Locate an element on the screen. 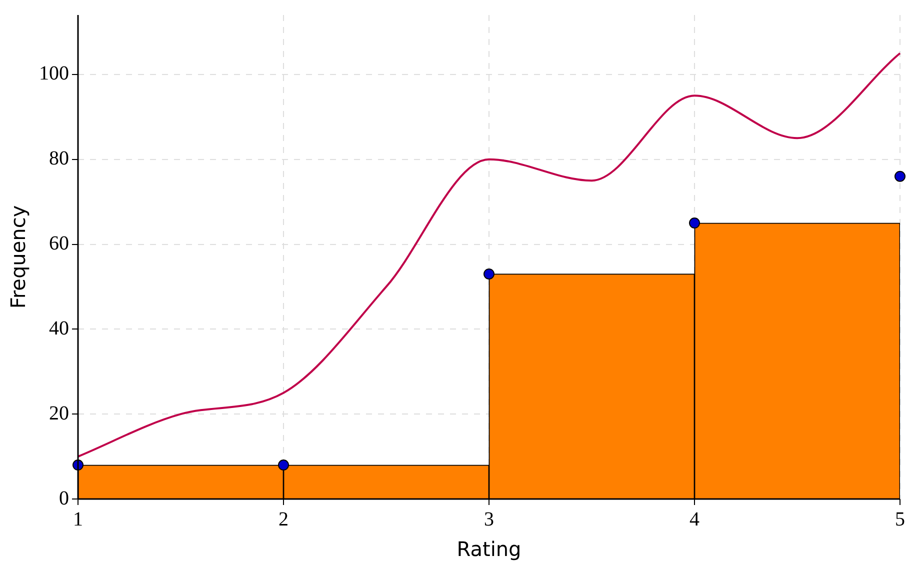 The image size is (914, 571). x-tick-label: 4 is located at coordinates (695, 519).